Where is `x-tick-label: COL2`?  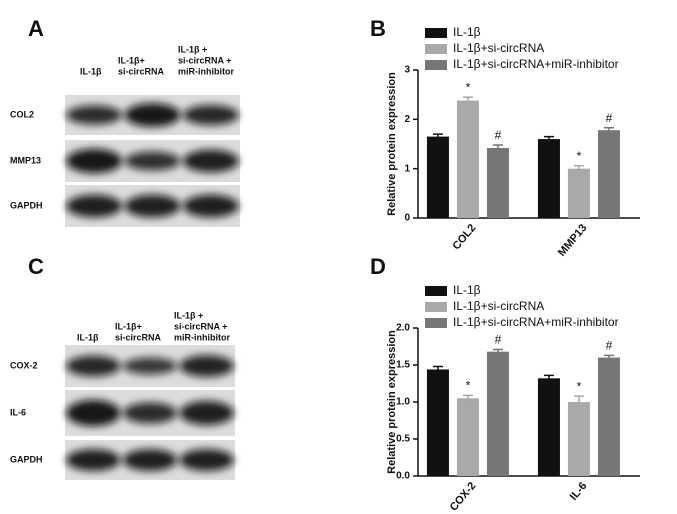
x-tick-label: COL2 is located at coordinates (464, 237).